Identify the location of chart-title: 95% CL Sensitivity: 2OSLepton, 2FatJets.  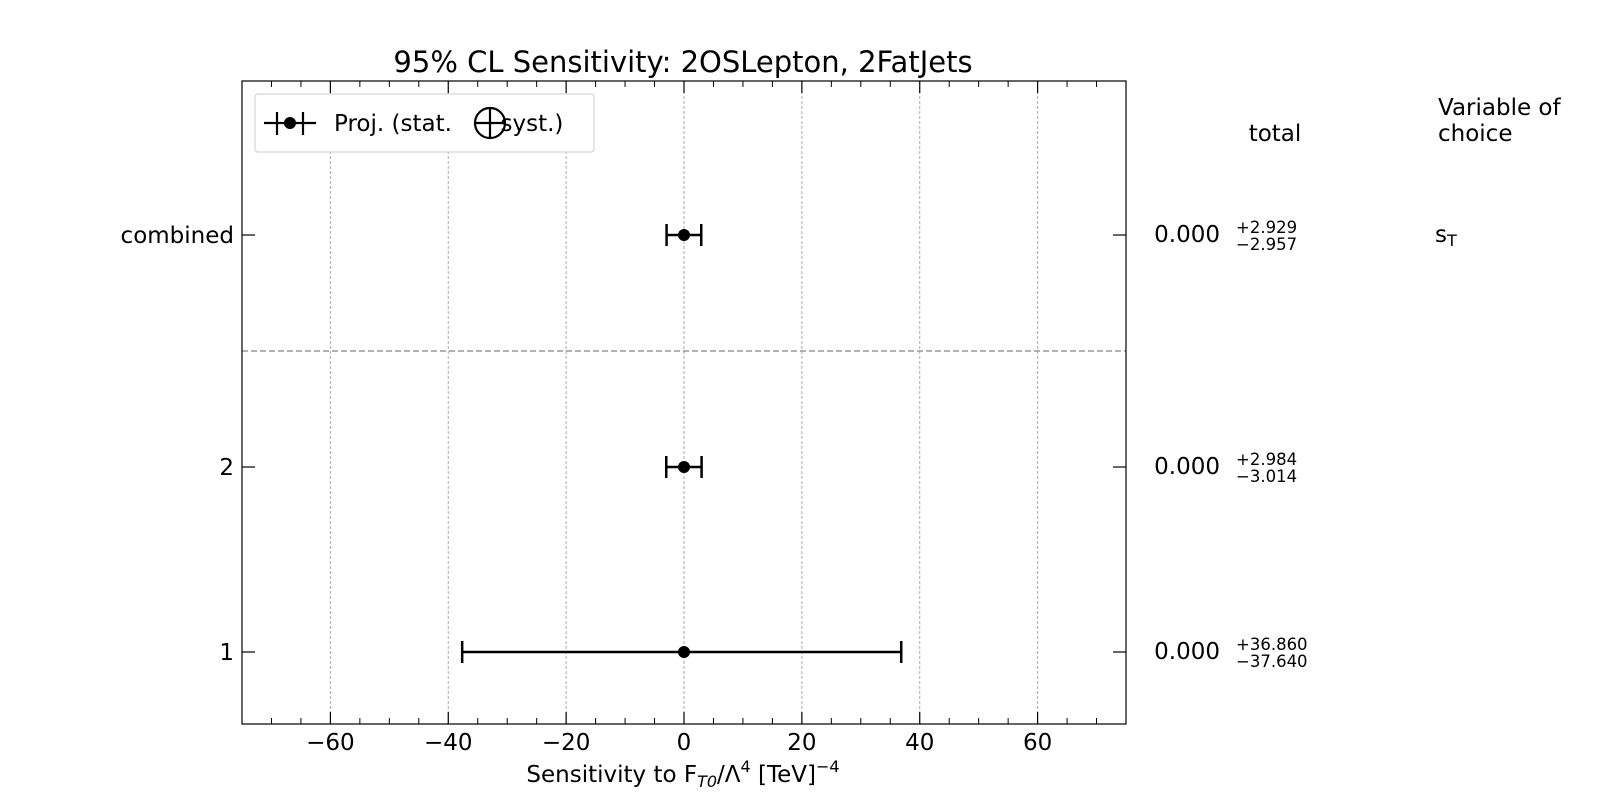
(682, 62).